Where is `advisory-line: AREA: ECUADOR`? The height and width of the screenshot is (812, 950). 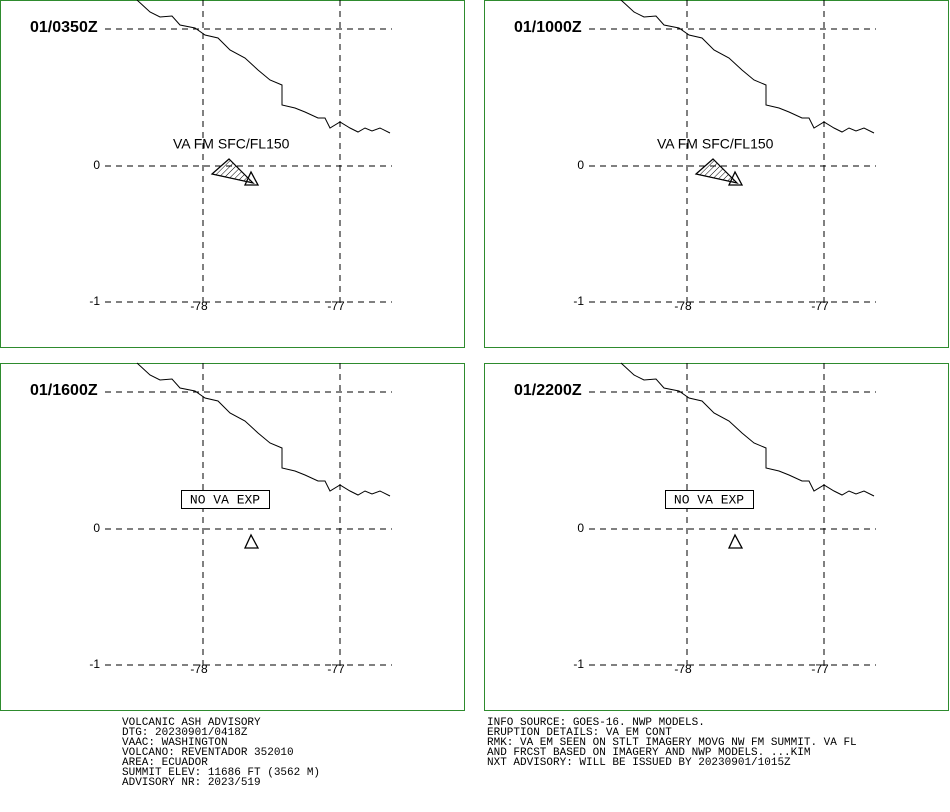 advisory-line: AREA: ECUADOR is located at coordinates (165, 763).